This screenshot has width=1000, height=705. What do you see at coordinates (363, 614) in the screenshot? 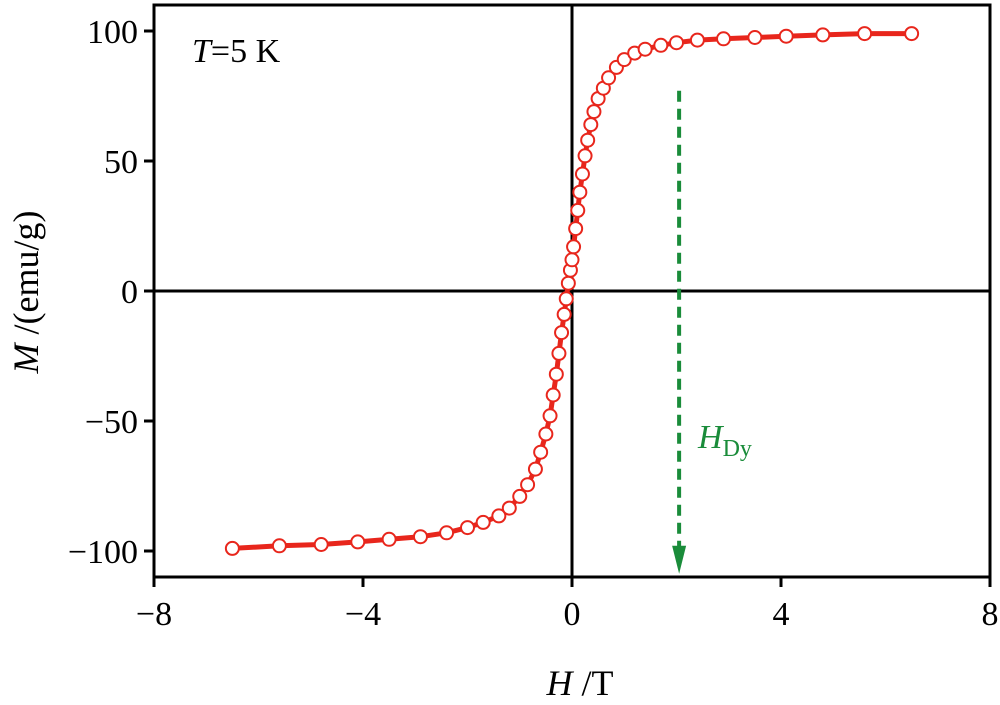
I see `x-tick-label: −4` at bounding box center [363, 614].